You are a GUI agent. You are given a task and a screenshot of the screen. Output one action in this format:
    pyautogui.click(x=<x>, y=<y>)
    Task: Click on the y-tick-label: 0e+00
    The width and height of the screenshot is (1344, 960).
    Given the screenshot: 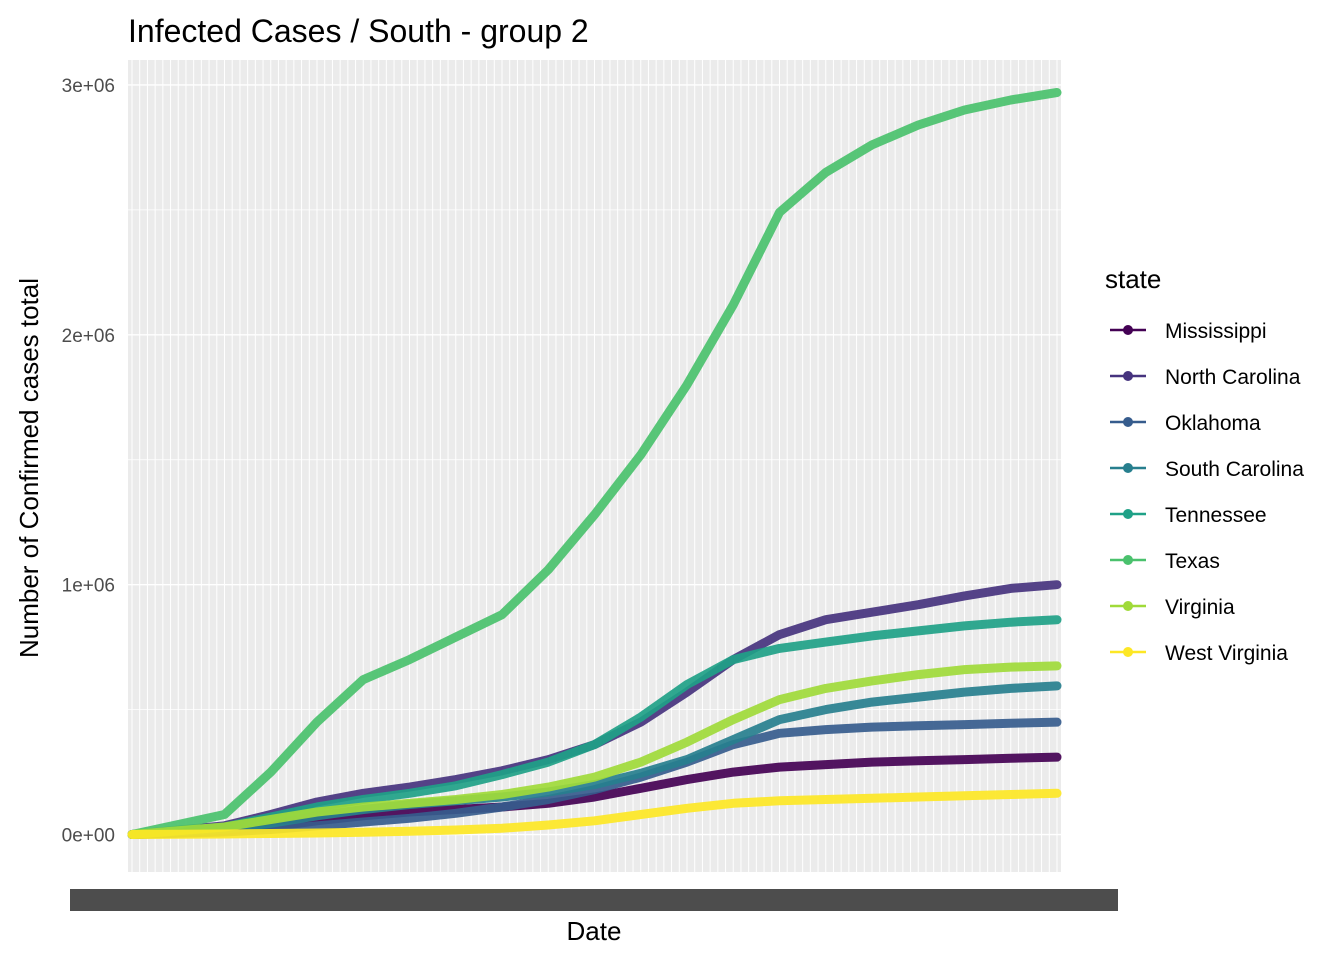 What is the action you would take?
    pyautogui.click(x=88, y=836)
    